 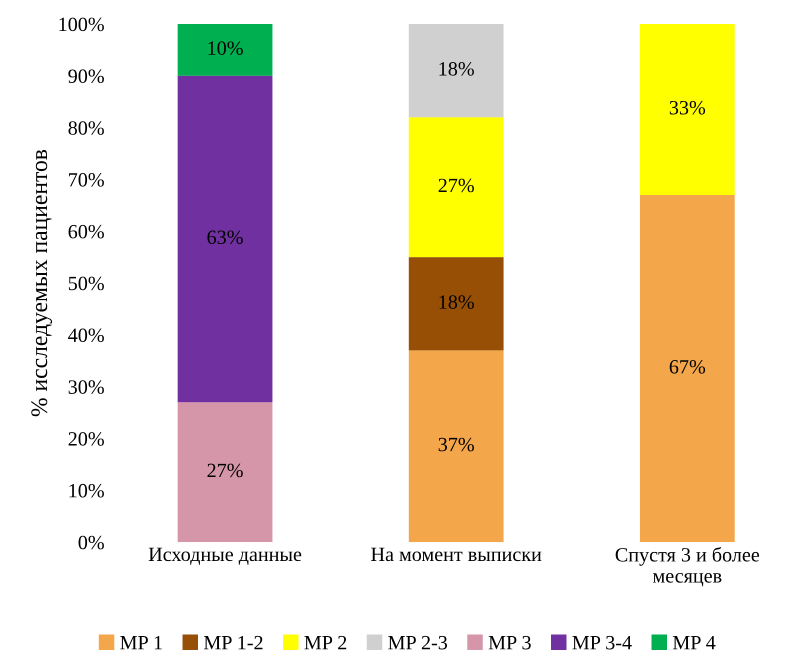 I want to click on y-tick-label: 80%, so click(x=86, y=128).